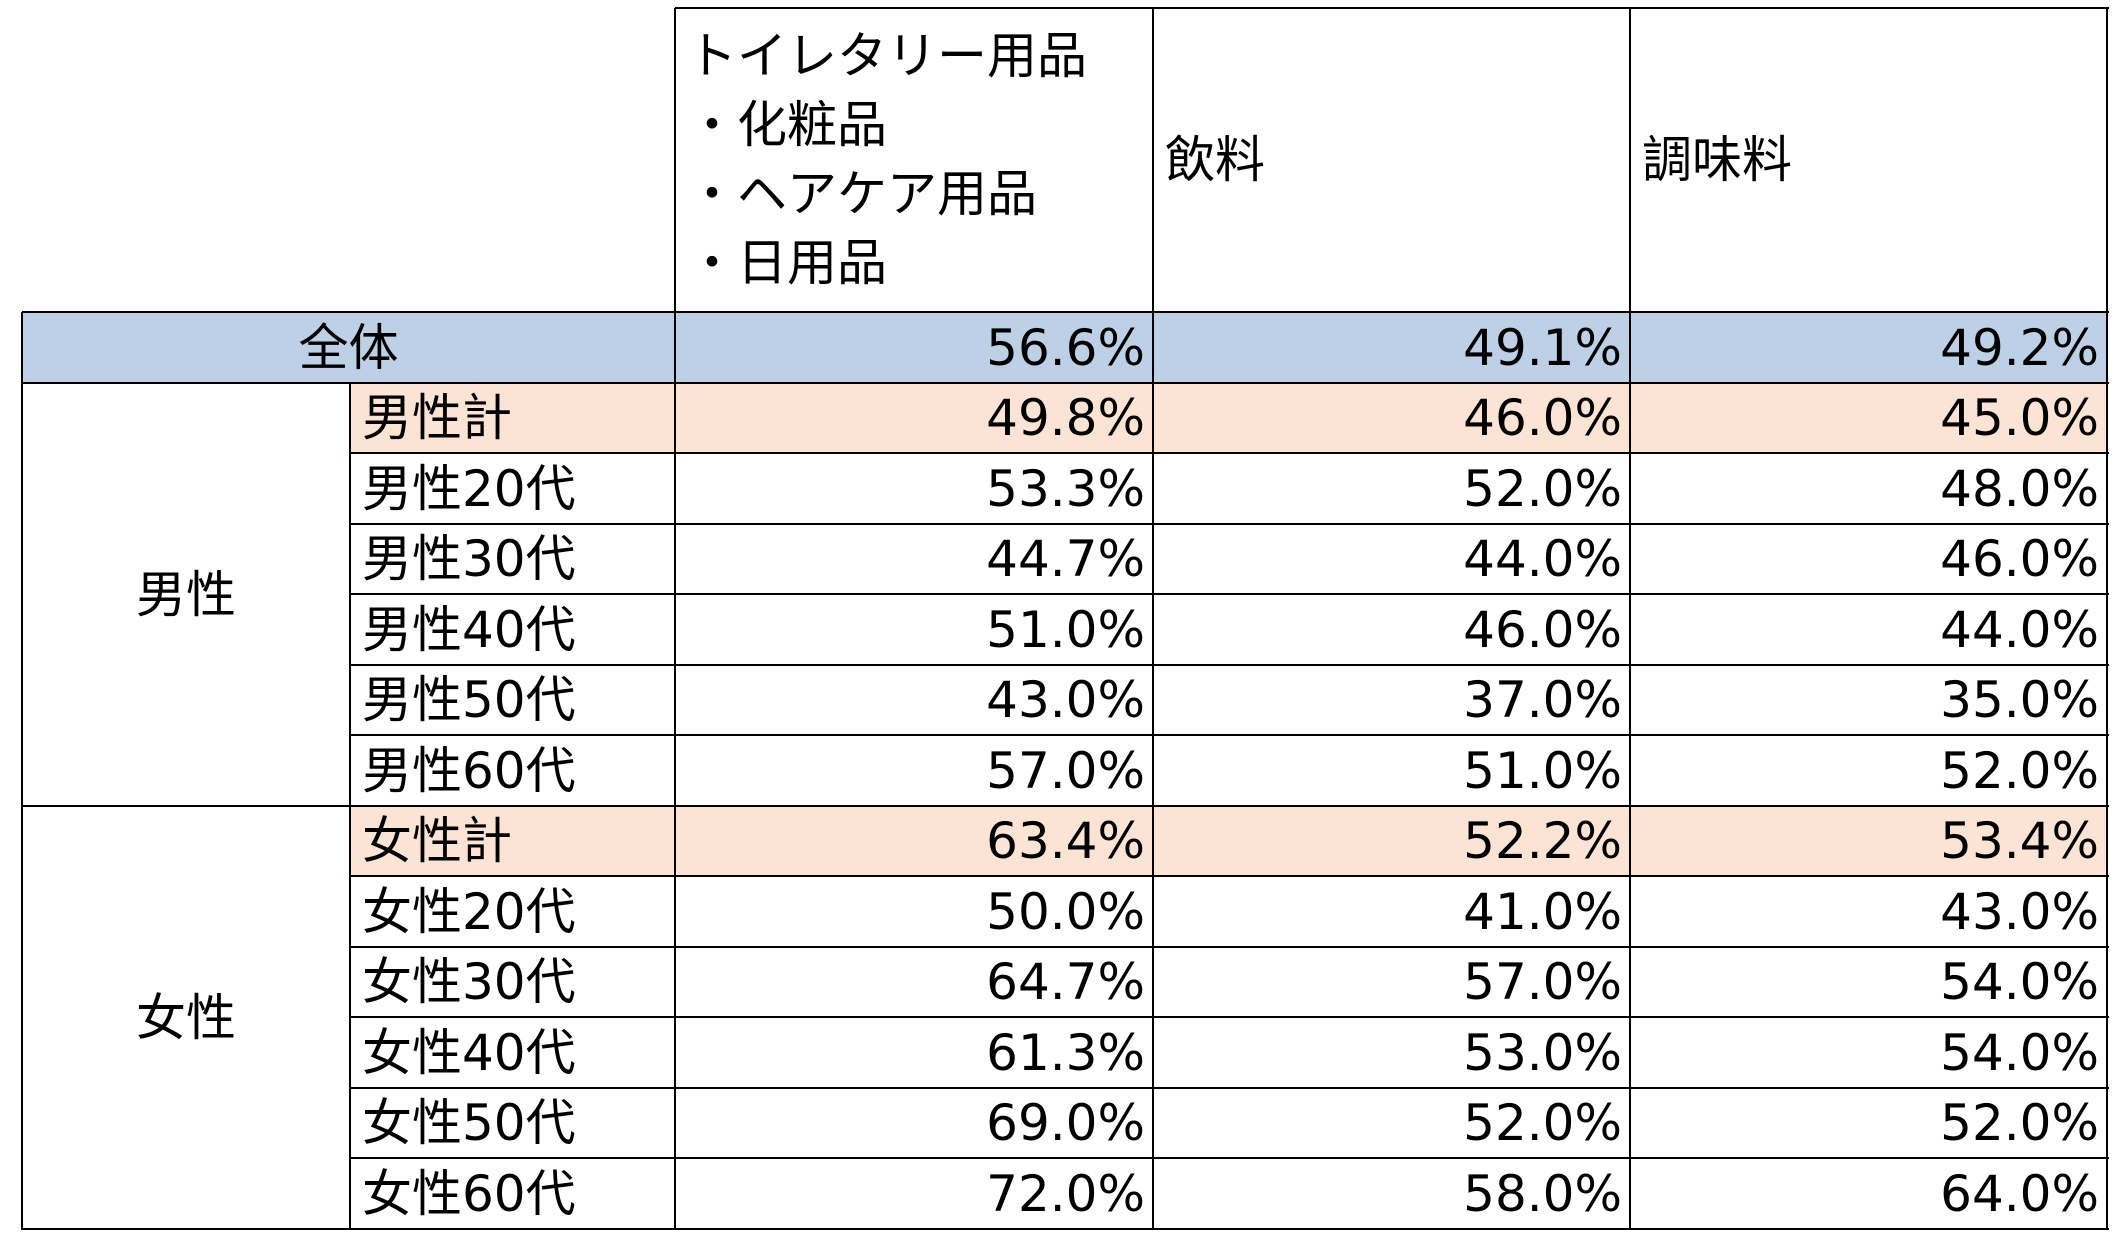 The width and height of the screenshot is (2122, 1238). Describe the element at coordinates (1392, 8) in the screenshot. I see `header-top-border` at that location.